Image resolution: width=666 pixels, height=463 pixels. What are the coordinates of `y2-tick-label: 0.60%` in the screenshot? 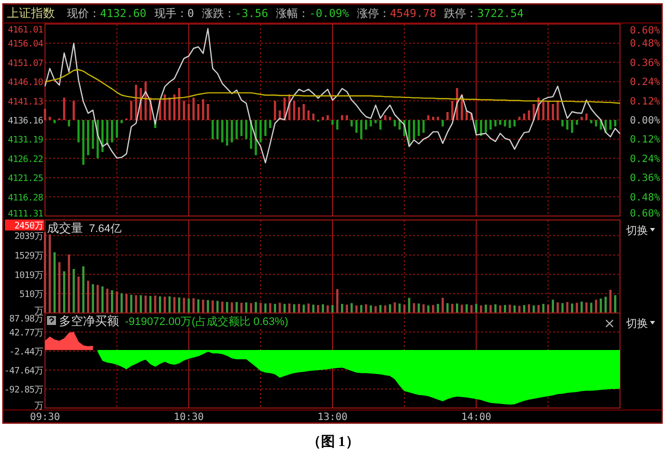 It's located at (645, 31).